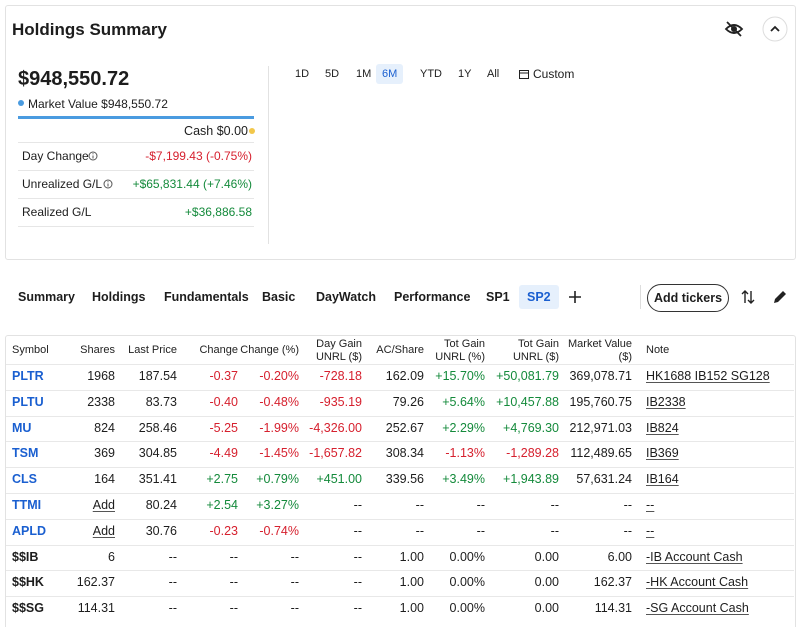 This screenshot has width=800, height=627. Describe the element at coordinates (775, 29) in the screenshot. I see `collapse-button` at that location.